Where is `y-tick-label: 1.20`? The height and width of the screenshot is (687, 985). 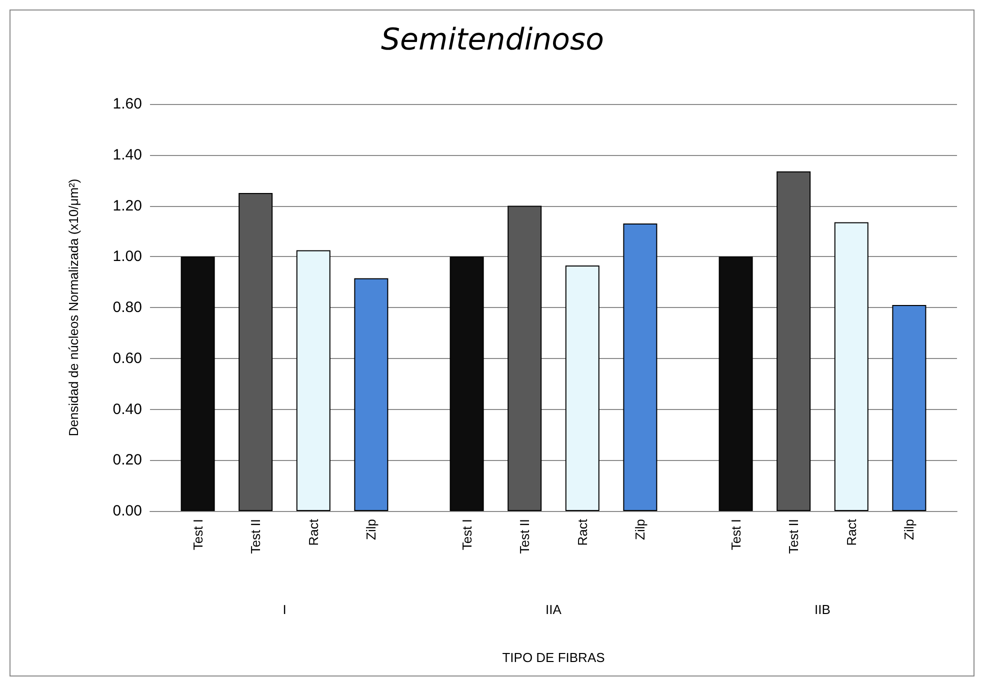
y-tick-label: 1.20 is located at coordinates (127, 205).